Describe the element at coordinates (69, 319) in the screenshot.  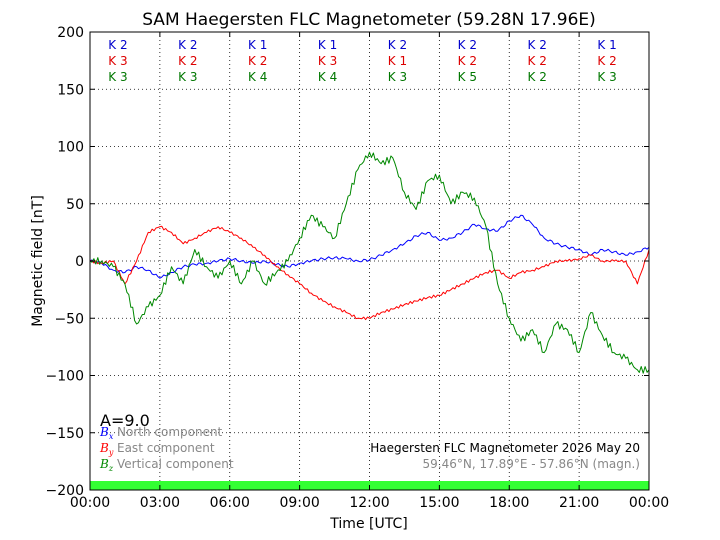
I see `y-tick-label: −50` at that location.